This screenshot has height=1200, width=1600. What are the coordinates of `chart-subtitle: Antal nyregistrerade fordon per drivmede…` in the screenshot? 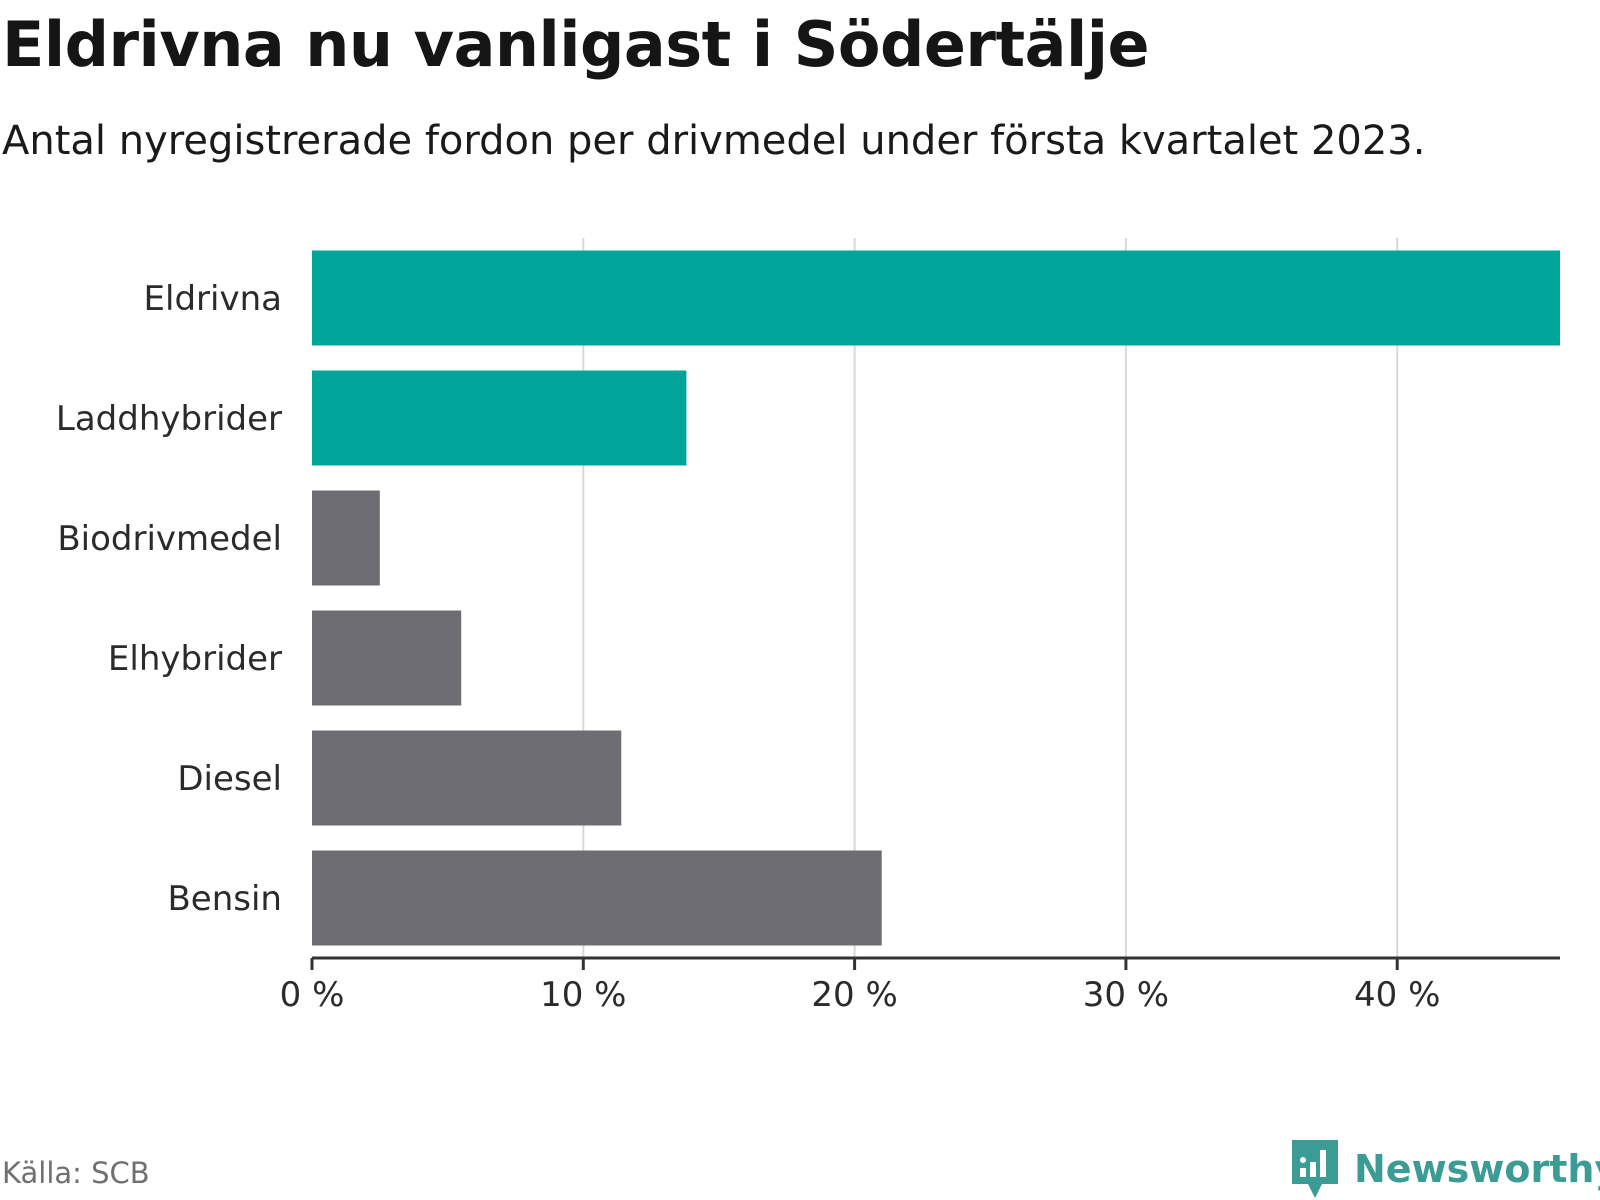 It's located at (714, 141).